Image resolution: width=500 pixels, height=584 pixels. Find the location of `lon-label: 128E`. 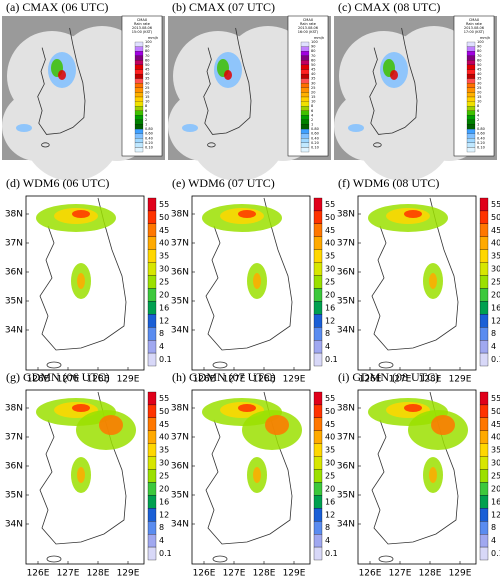

lon-label: 128E is located at coordinates (264, 380).